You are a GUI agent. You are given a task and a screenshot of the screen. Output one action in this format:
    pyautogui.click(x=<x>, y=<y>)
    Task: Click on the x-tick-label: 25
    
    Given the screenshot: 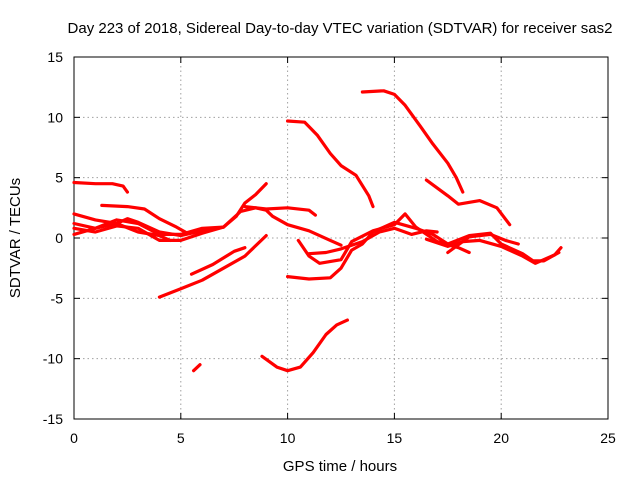 What is the action you would take?
    pyautogui.click(x=608, y=438)
    